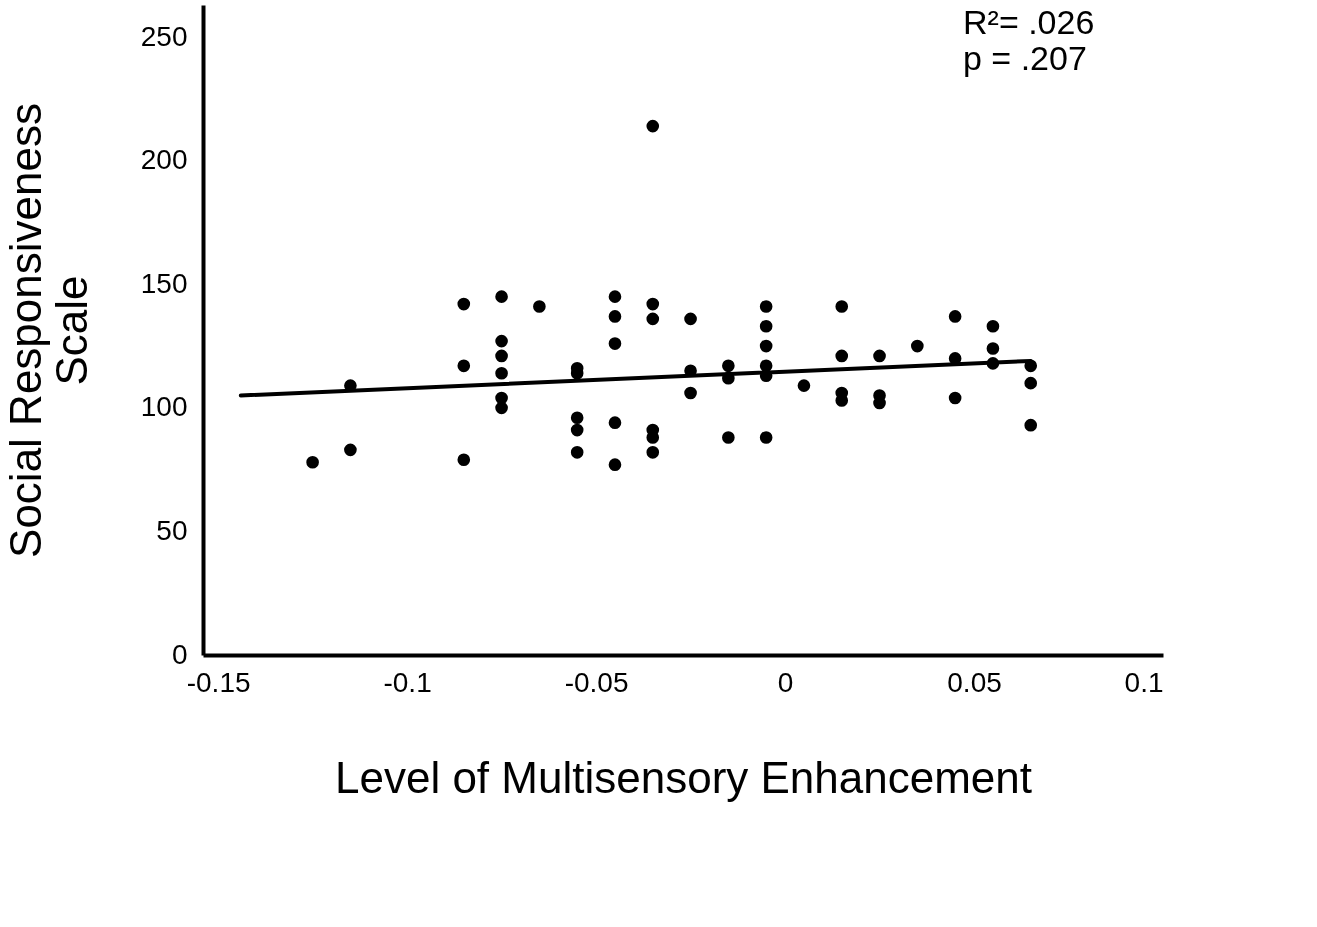  What do you see at coordinates (683, 777) in the screenshot?
I see `x-axis-title: Level of Multisensory Enhancement` at bounding box center [683, 777].